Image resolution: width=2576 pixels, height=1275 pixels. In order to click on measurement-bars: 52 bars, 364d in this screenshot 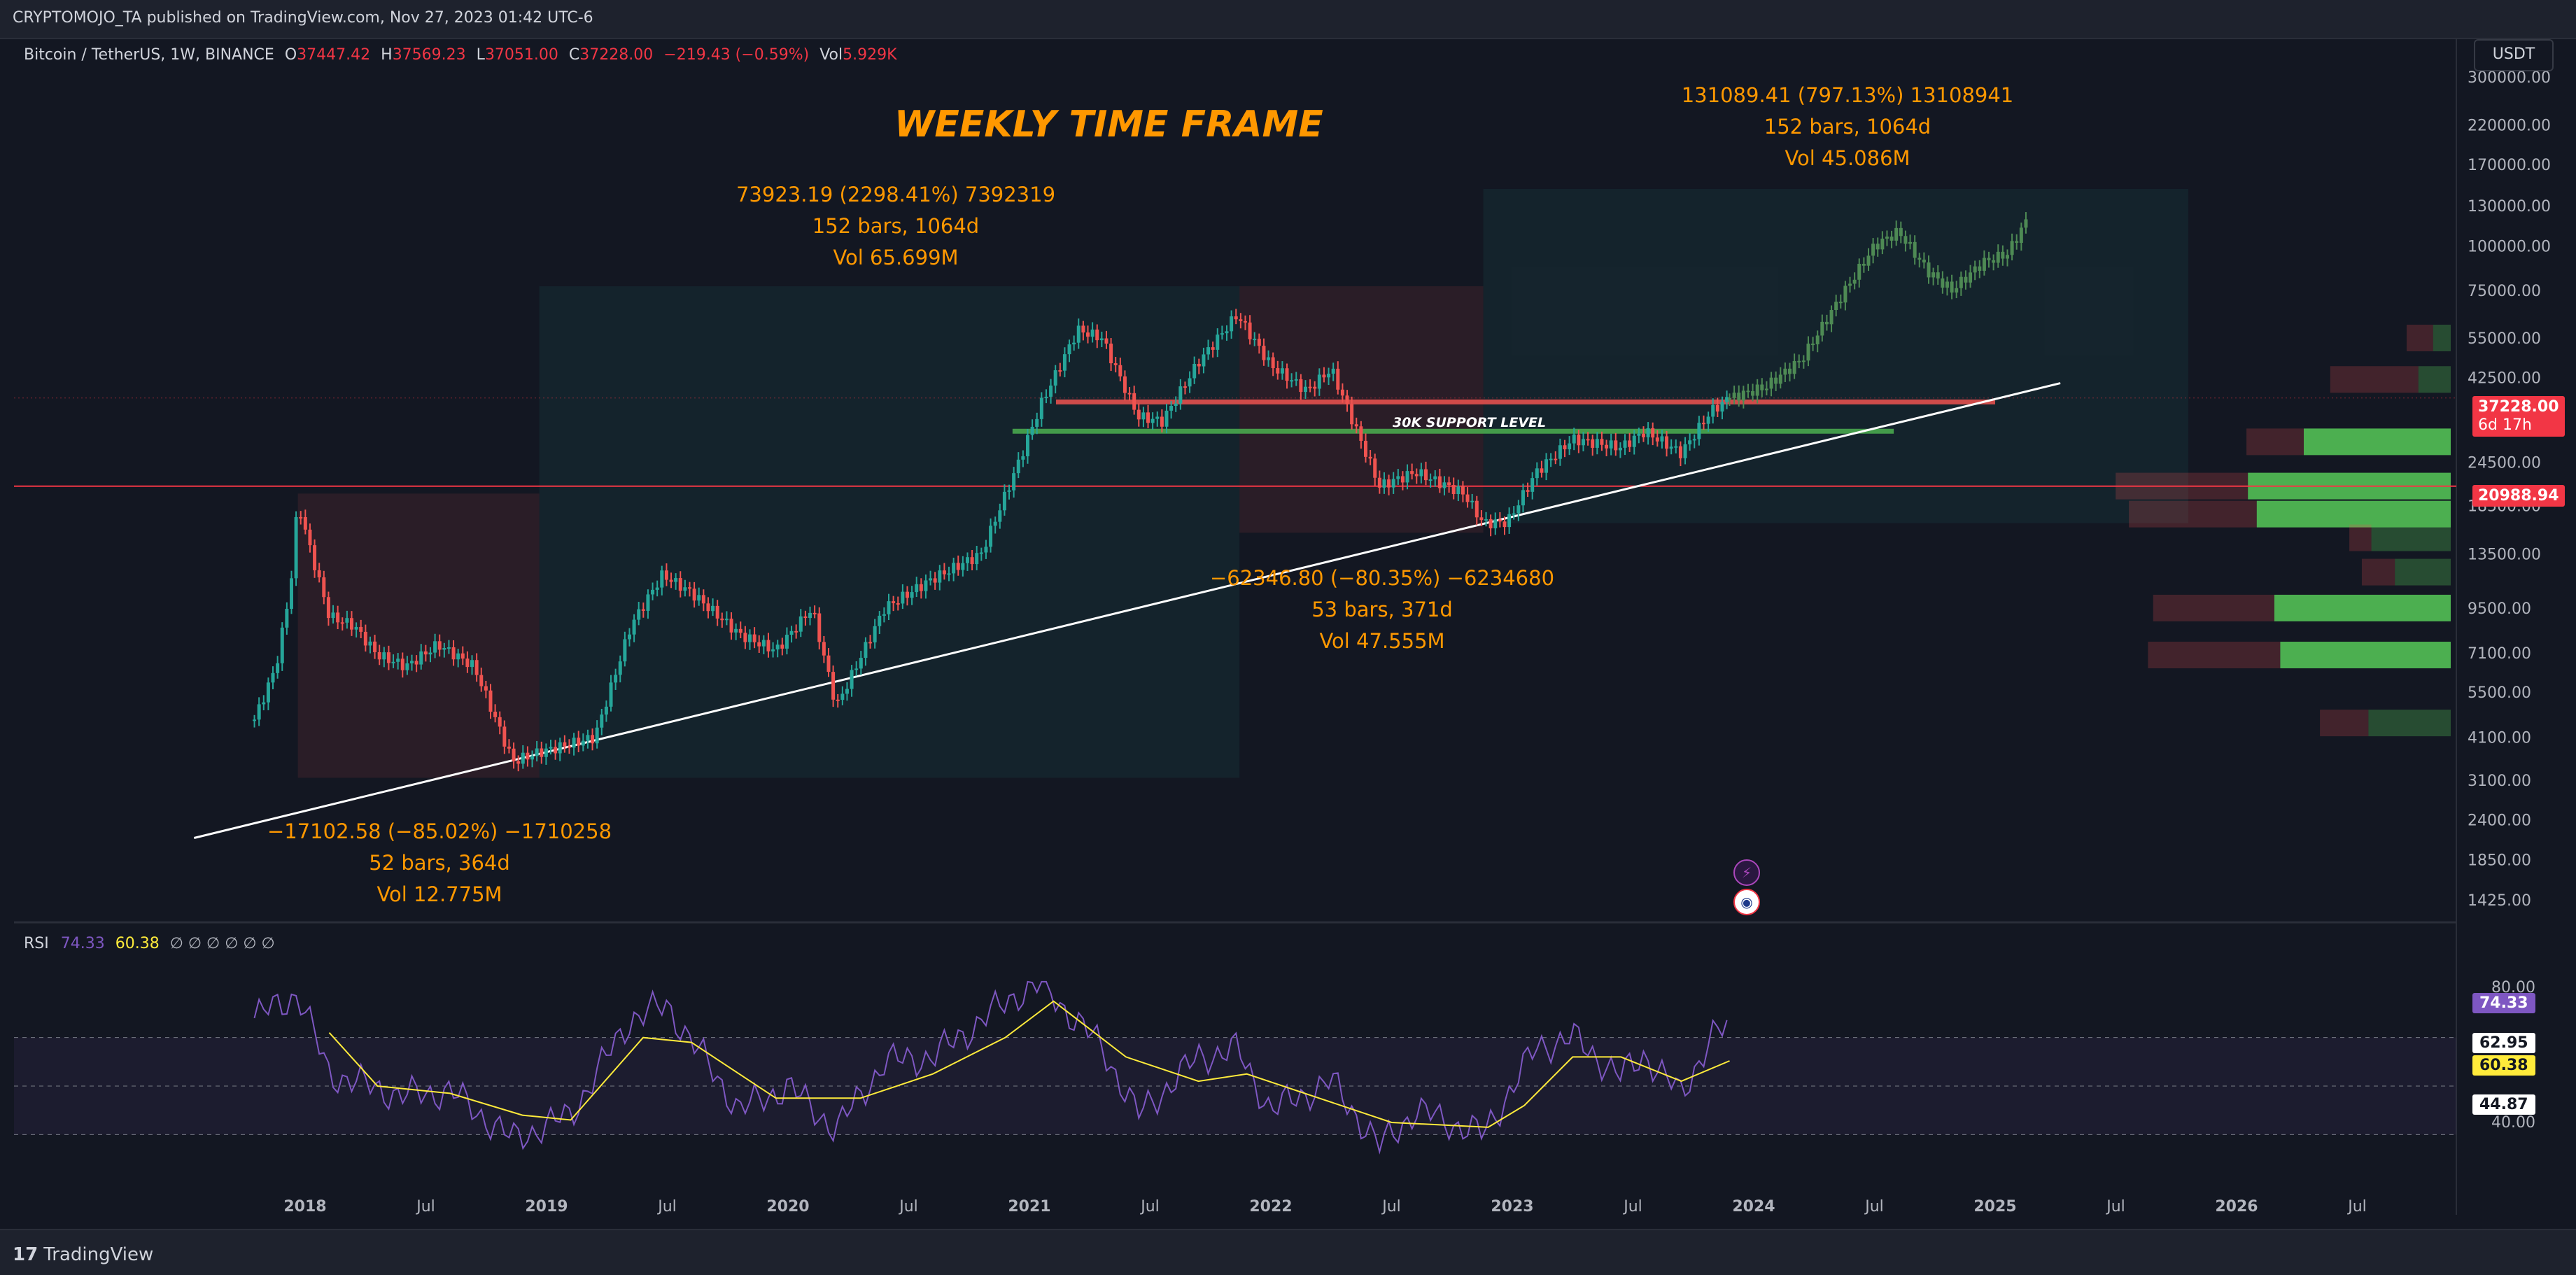, I will do `click(439, 863)`.